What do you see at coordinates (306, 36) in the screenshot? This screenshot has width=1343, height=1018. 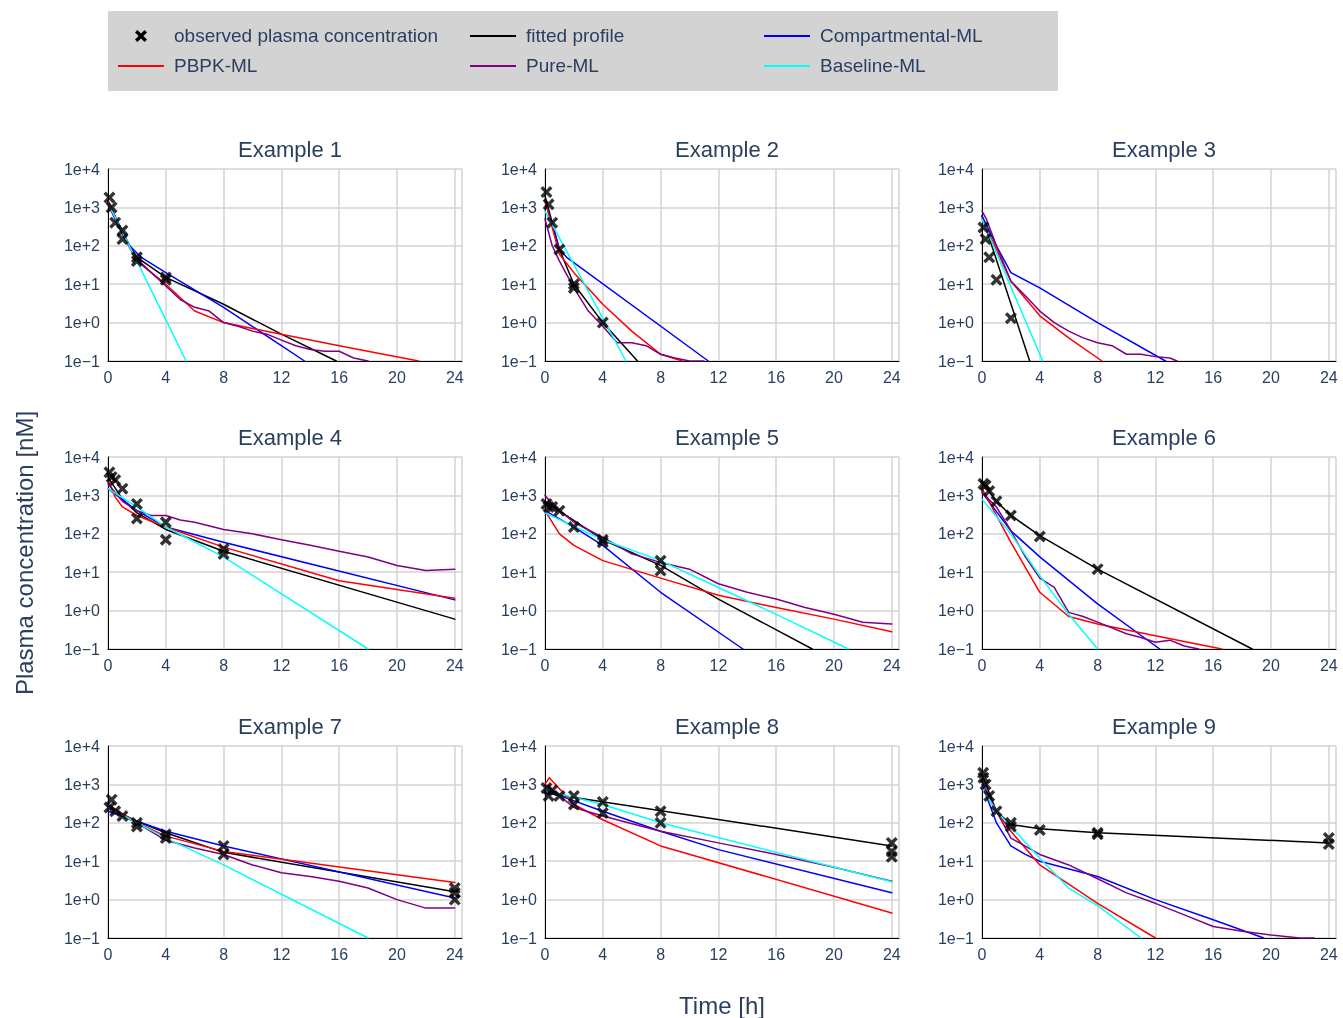 I see `legend-label: observed plasma concentration` at bounding box center [306, 36].